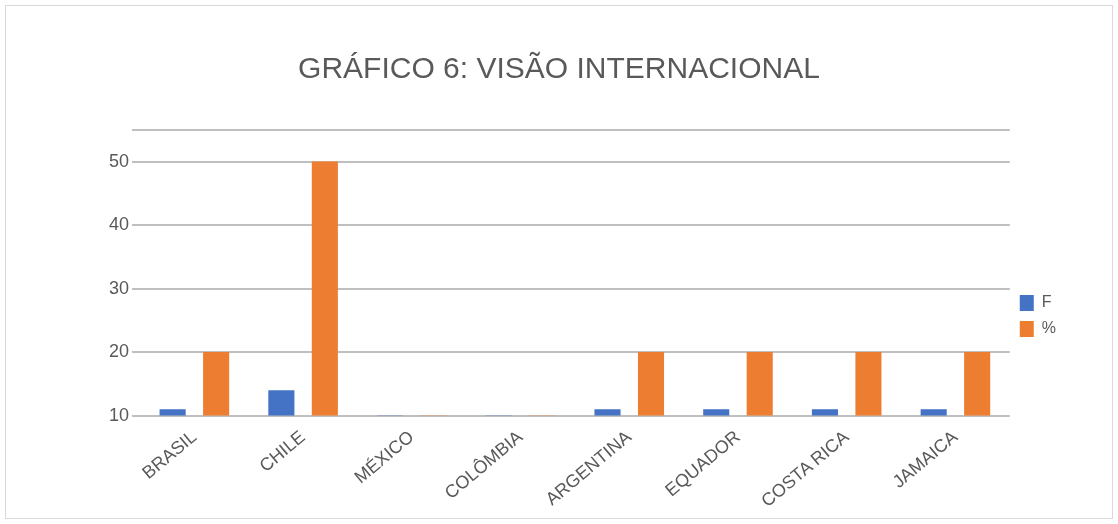  What do you see at coordinates (1046, 302) in the screenshot?
I see `legend-label: F` at bounding box center [1046, 302].